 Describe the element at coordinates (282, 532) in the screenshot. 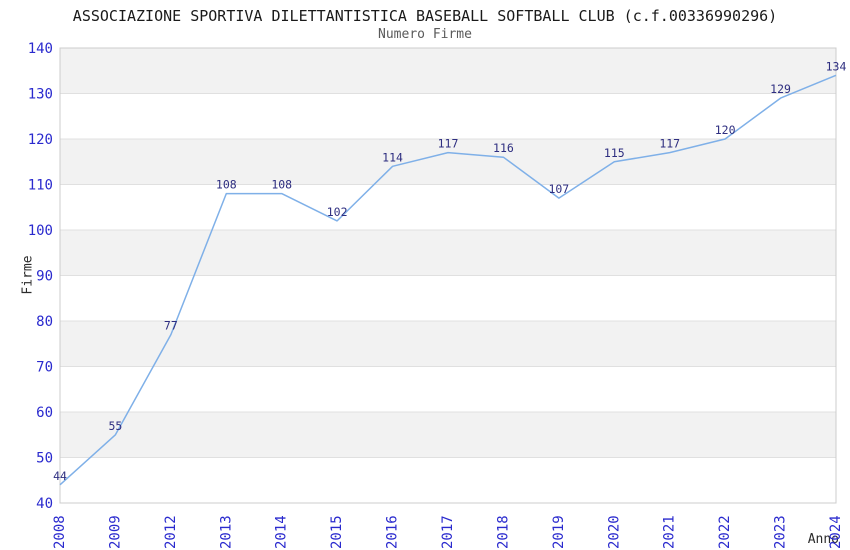

I see `x-tick-label: 2014` at that location.